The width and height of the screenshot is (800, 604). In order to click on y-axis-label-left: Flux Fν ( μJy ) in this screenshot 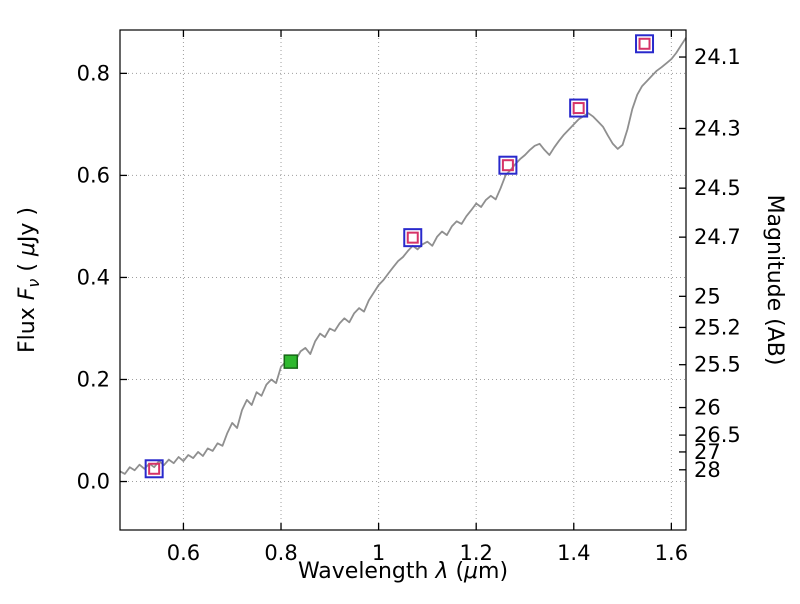, I will do `click(29, 280)`.